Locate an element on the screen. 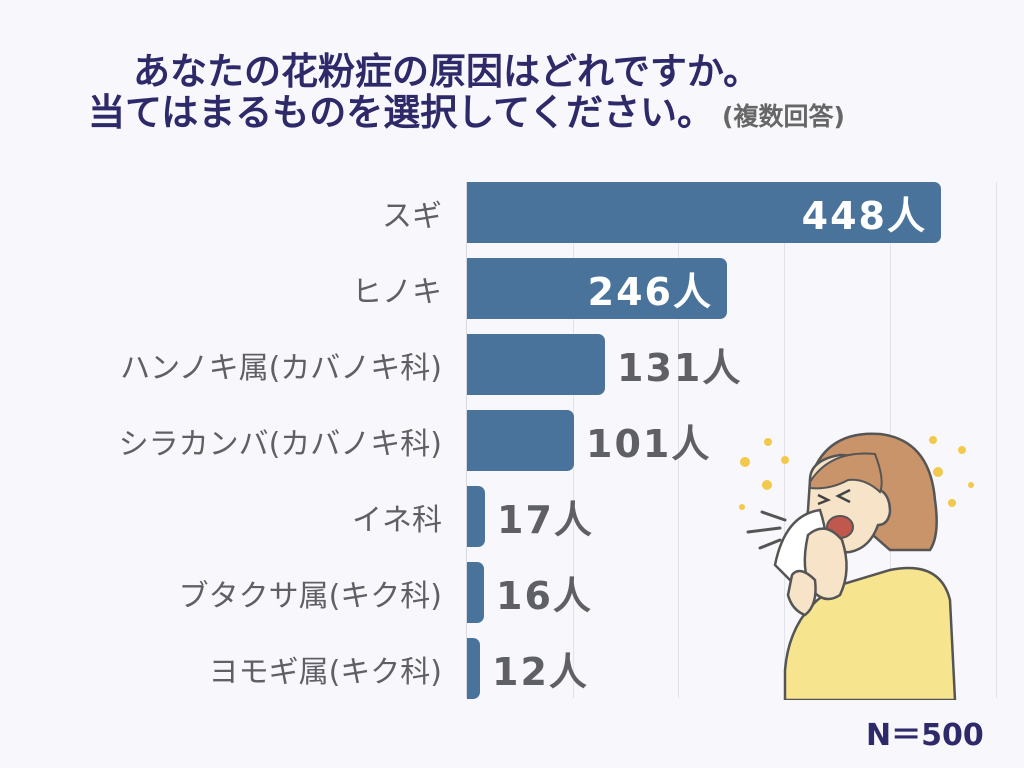 Image resolution: width=1024 pixels, height=768 pixels. bar-row: シラカンバ(カバノキ科) 101人 is located at coordinates (512, 440).